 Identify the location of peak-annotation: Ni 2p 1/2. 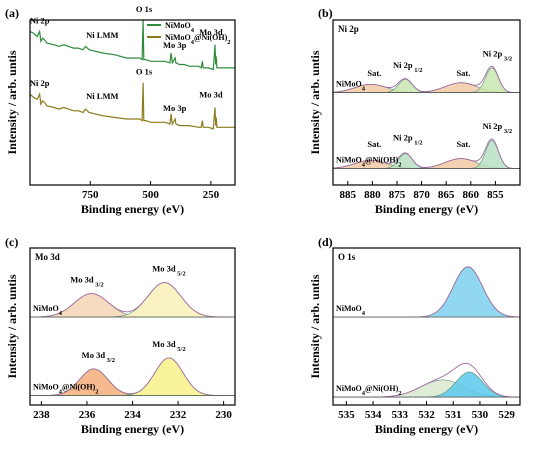
(408, 139).